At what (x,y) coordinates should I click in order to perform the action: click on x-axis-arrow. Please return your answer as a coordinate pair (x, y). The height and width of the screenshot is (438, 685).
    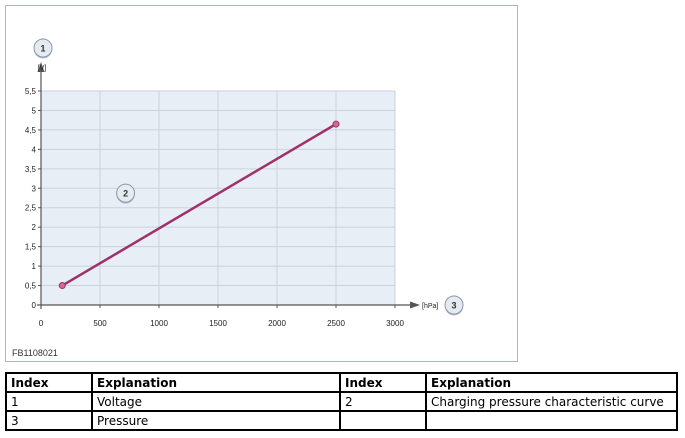
    Looking at the image, I should click on (415, 305).